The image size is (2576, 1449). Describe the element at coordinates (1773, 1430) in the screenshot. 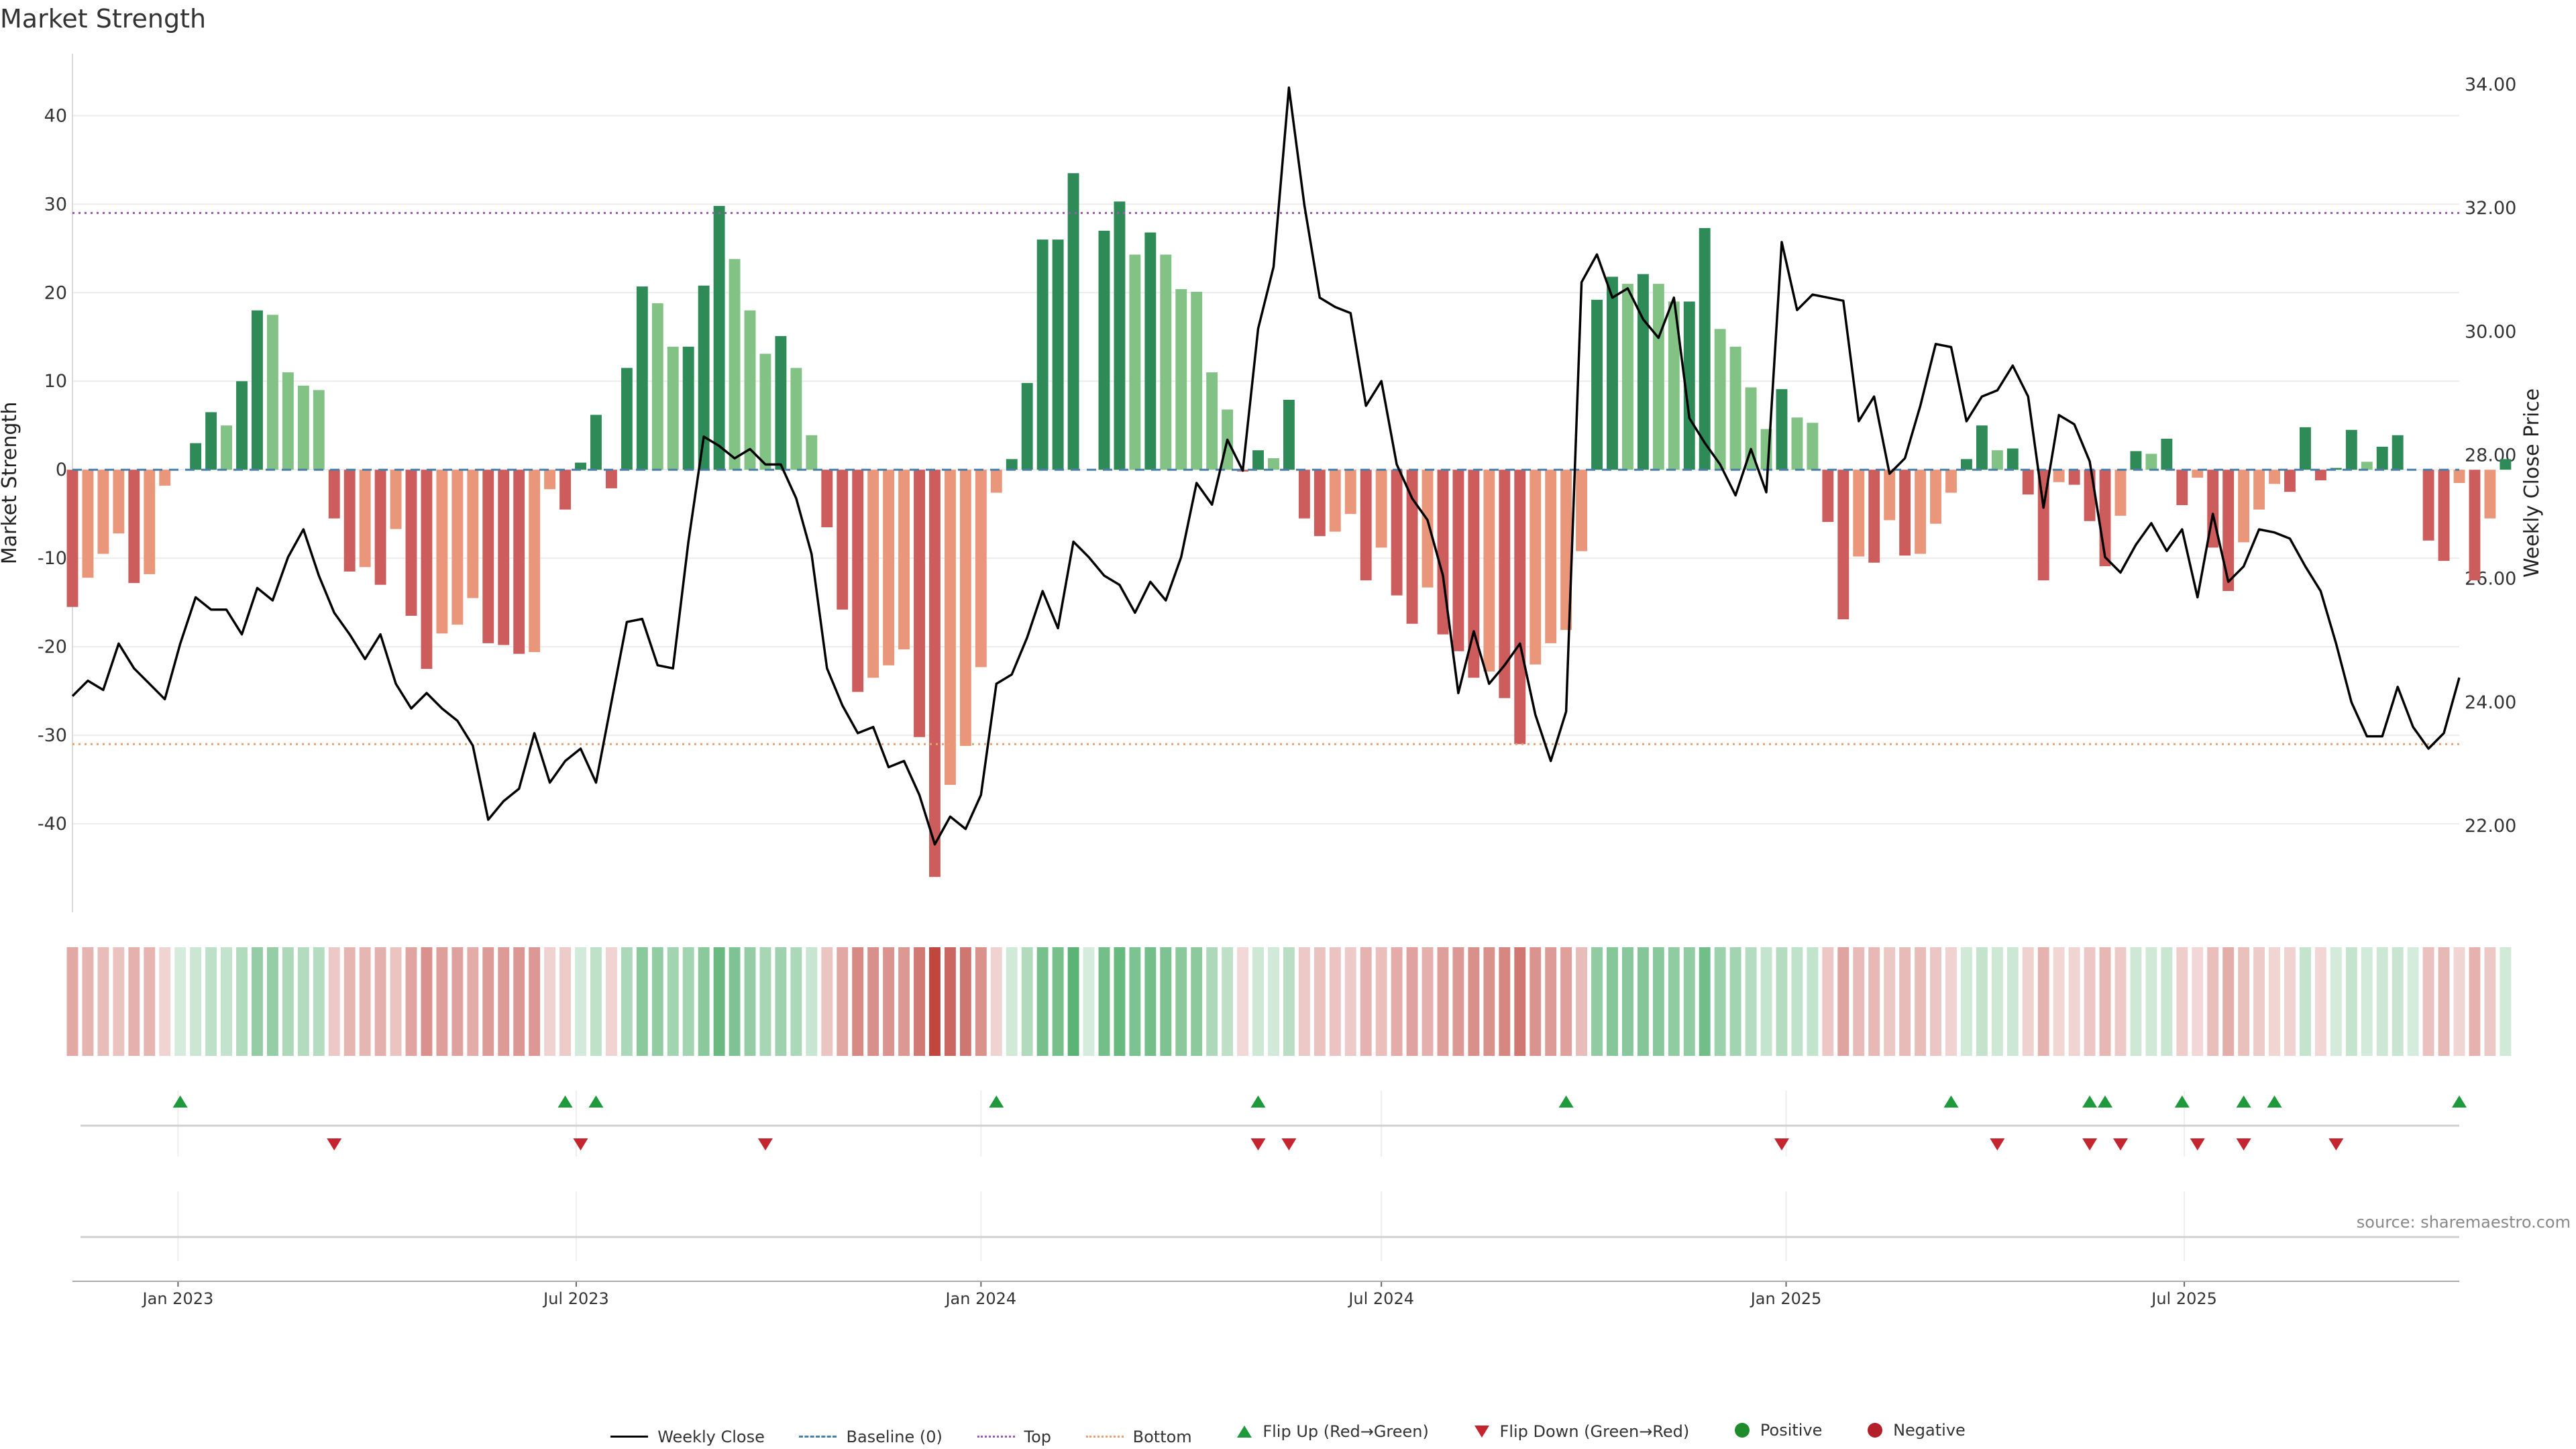

I see `legend-positive: Positive` at that location.